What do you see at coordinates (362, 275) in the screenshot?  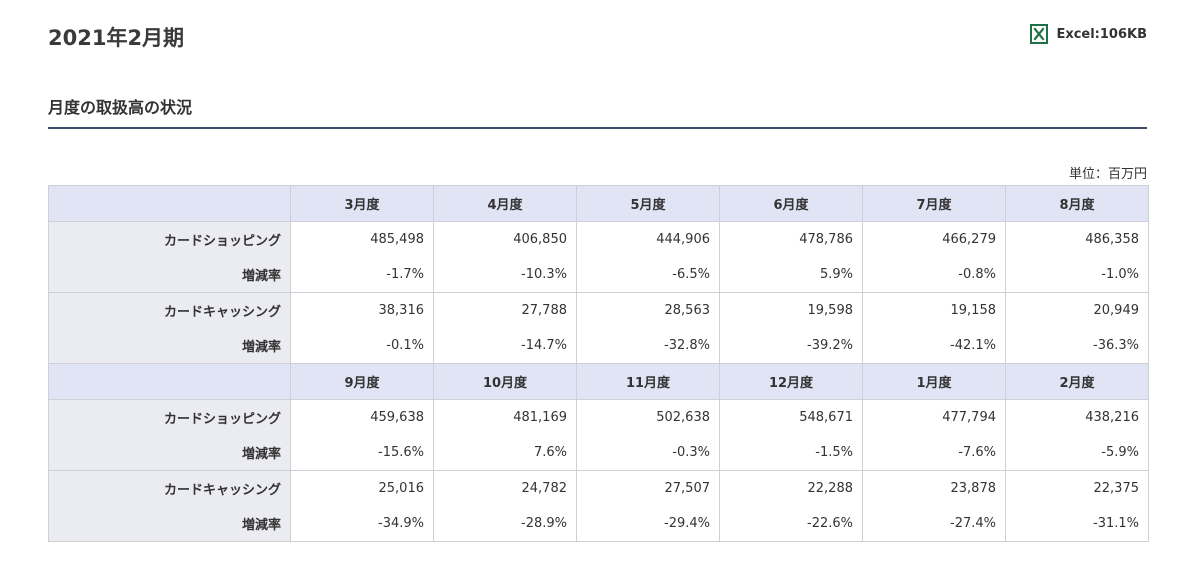 I see `rate-cell: -1.7%` at bounding box center [362, 275].